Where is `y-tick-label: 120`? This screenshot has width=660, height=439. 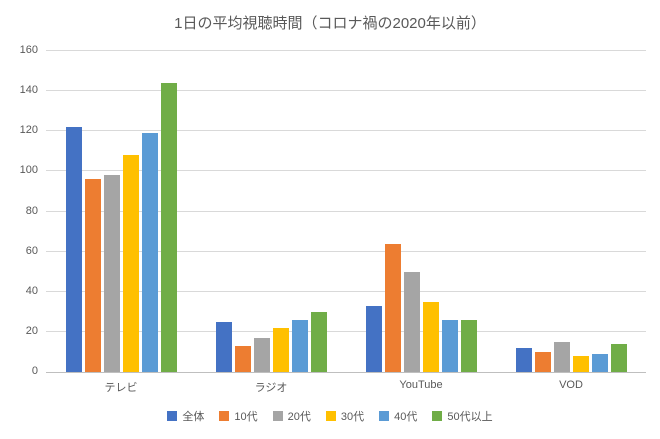
y-tick-label: 120 is located at coordinates (28, 130).